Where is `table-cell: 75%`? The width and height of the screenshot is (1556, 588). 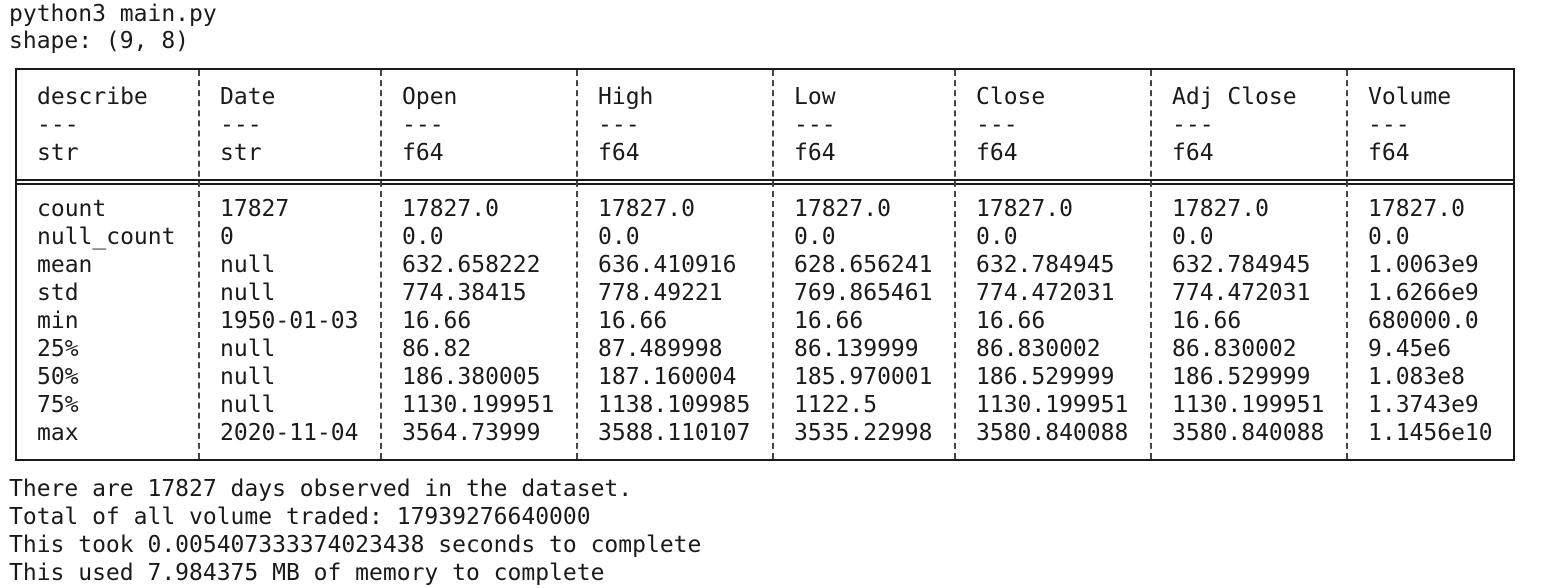
table-cell: 75% is located at coordinates (58, 405).